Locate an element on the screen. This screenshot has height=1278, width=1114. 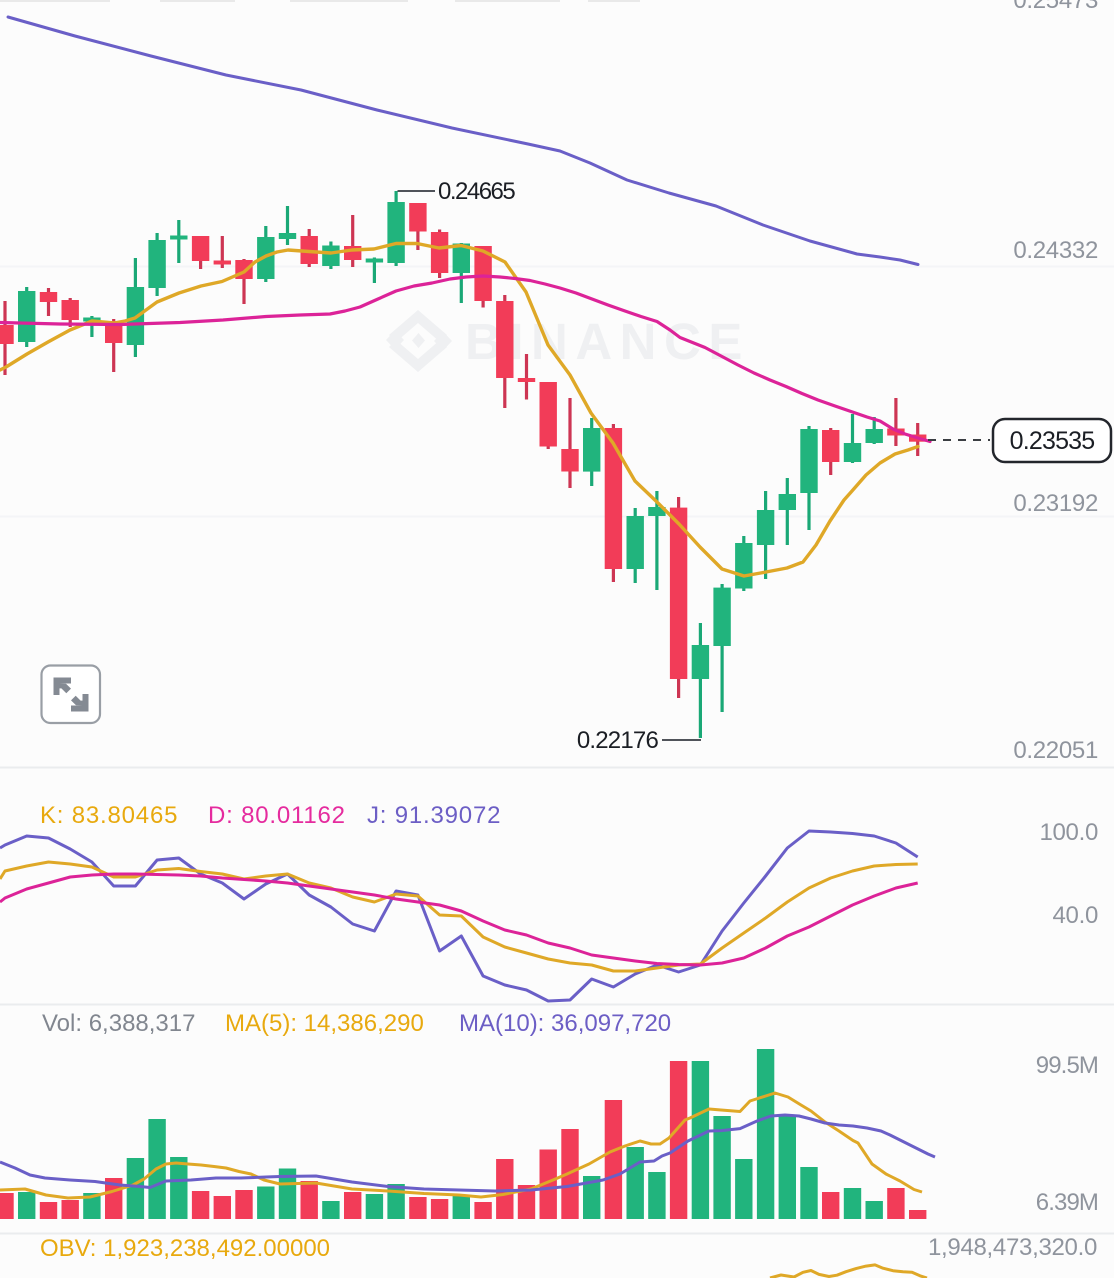
svg-text: 0.23535 is located at coordinates (1052, 441).